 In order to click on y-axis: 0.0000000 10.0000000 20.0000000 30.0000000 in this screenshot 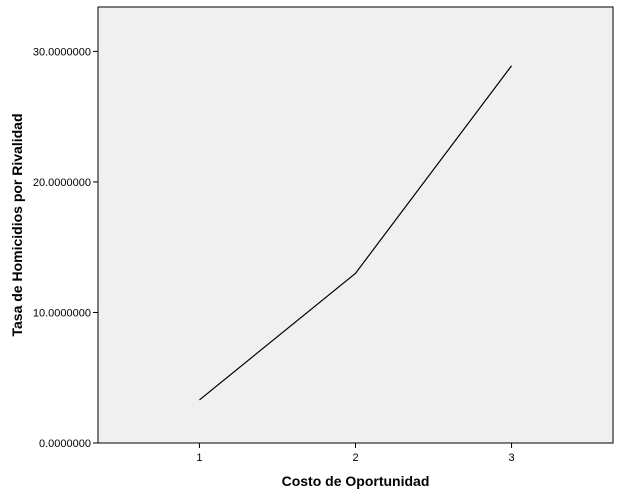, I will do `click(65, 248)`.